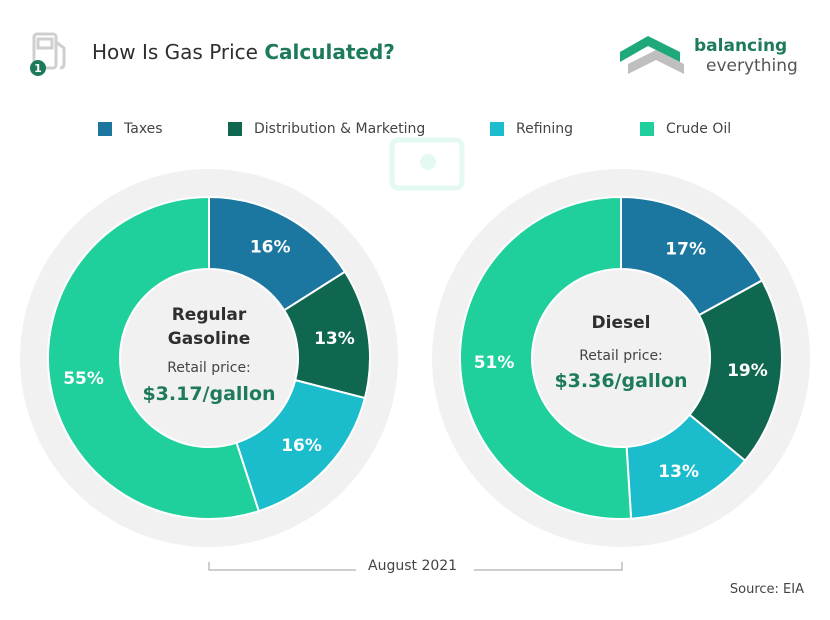 The width and height of the screenshot is (830, 620). What do you see at coordinates (83, 379) in the screenshot?
I see `slice-value-label: 55%` at bounding box center [83, 379].